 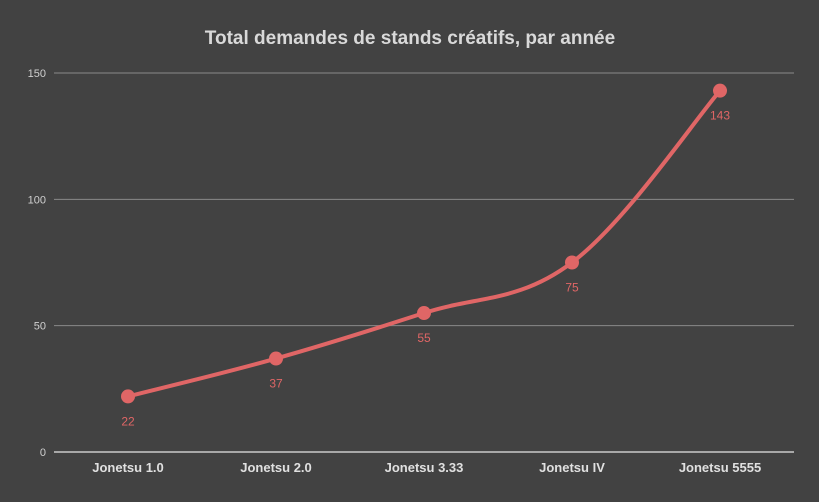 I want to click on x-tick-label: Jonetsu 3.33, so click(x=424, y=467).